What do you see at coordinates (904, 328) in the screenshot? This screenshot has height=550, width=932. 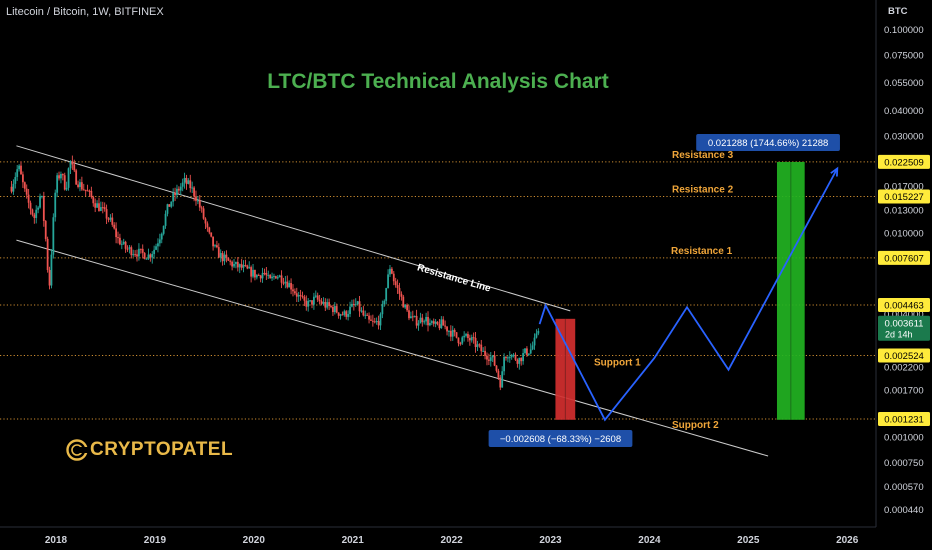 I see `current-price-box` at bounding box center [904, 328].